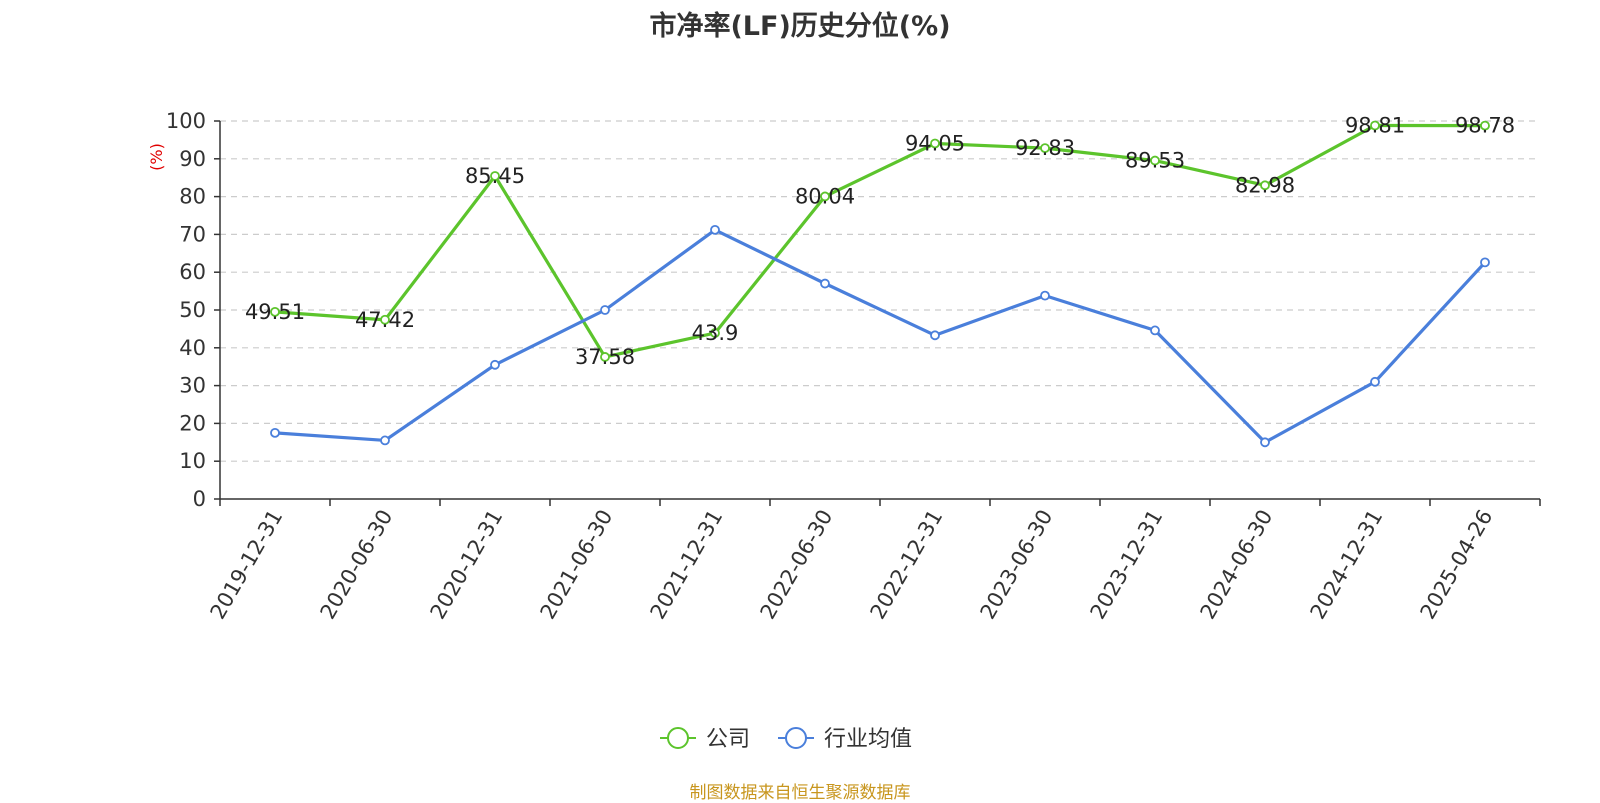 Image resolution: width=1600 pixels, height=803 pixels. I want to click on data-label: 92.83, so click(1045, 148).